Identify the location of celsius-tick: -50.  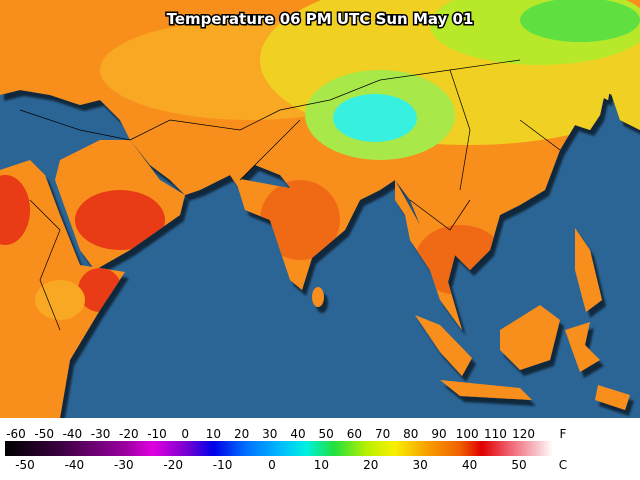
(25, 465).